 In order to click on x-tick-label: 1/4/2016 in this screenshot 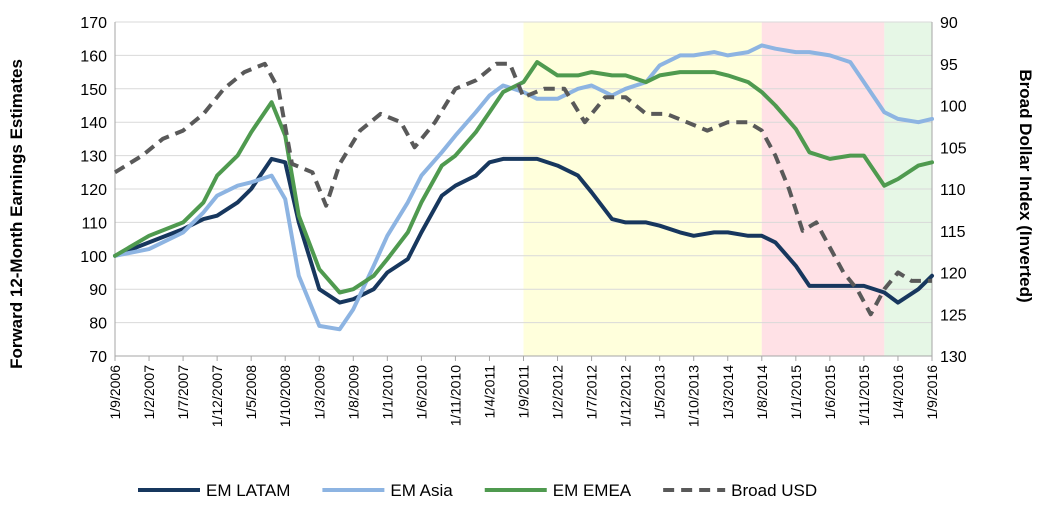, I will do `click(898, 392)`.